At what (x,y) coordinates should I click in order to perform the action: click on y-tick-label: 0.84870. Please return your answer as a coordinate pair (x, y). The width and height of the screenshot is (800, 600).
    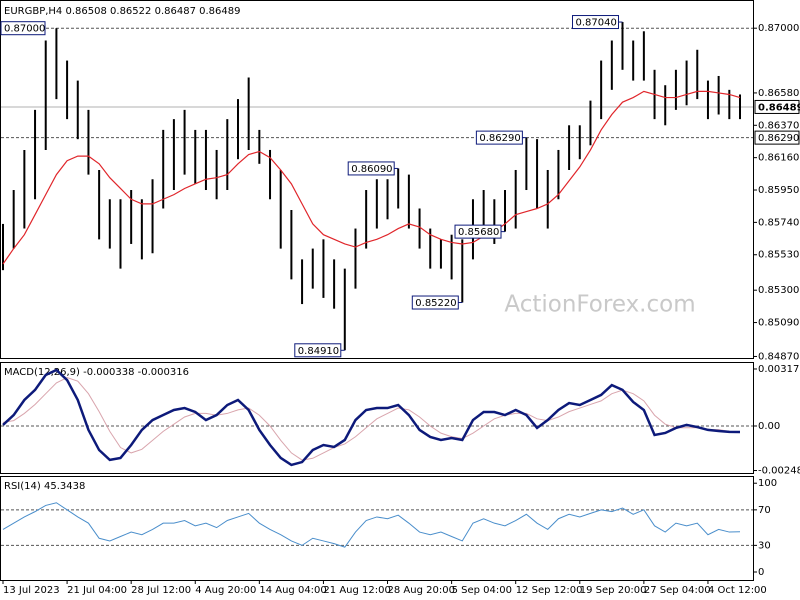
    Looking at the image, I should click on (778, 356).